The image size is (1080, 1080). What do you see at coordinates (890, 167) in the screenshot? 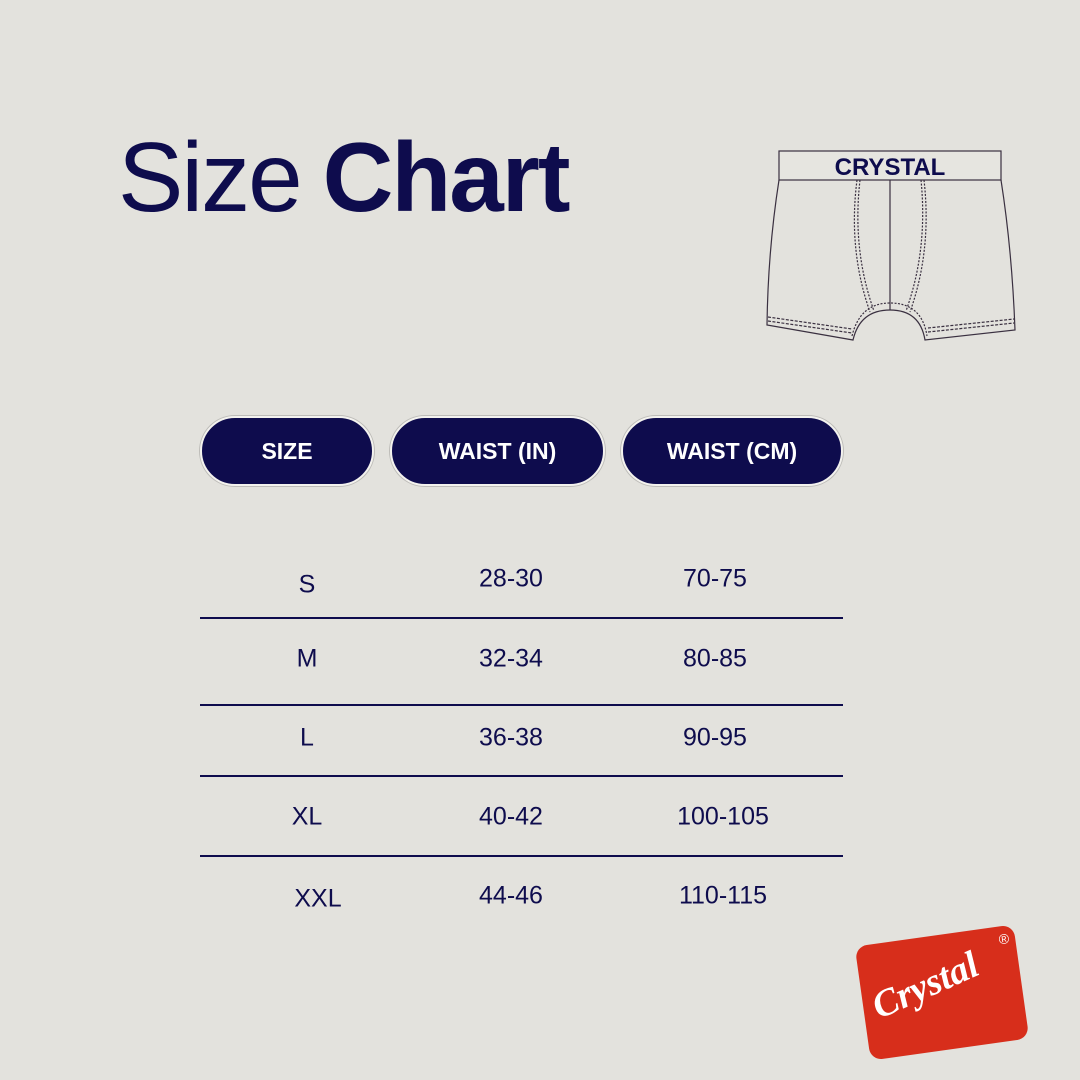
I see `waistband-text: CRYSTAL` at bounding box center [890, 167].